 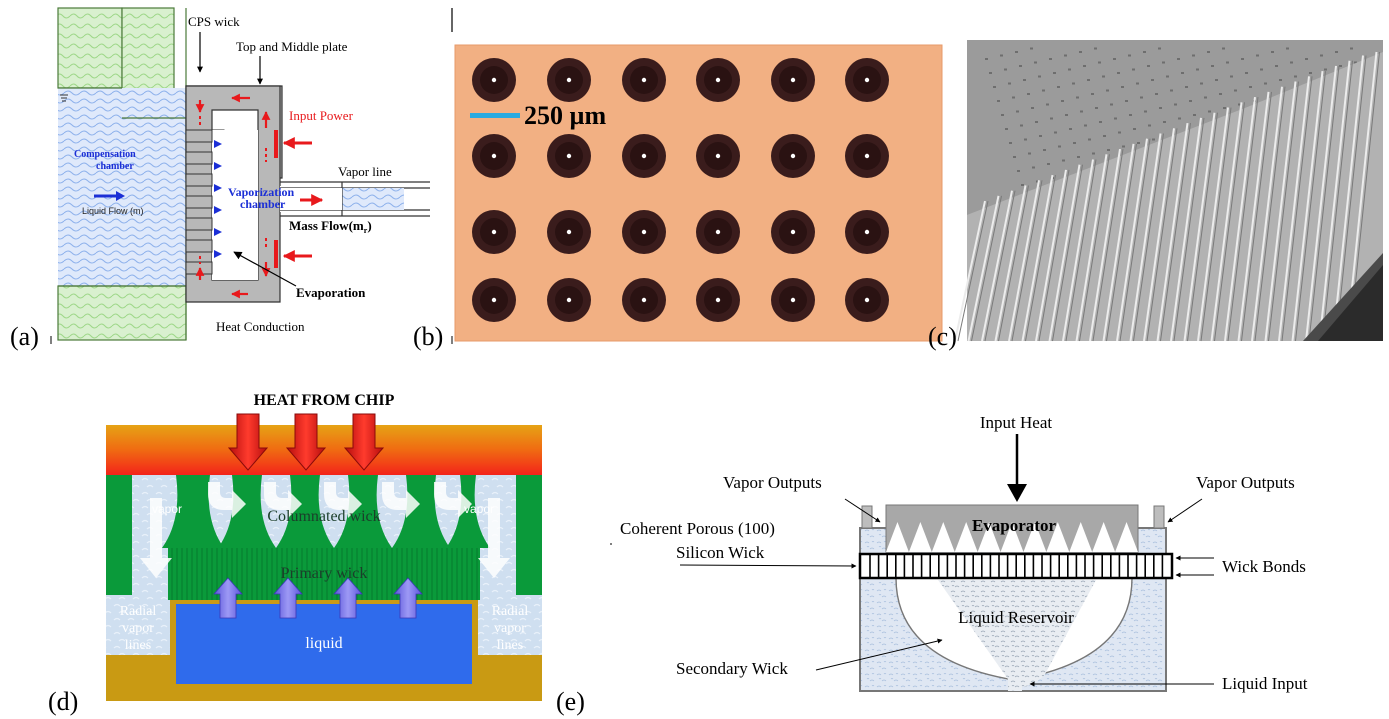 I want to click on a-chamber-label: chamber, so click(x=115, y=166).